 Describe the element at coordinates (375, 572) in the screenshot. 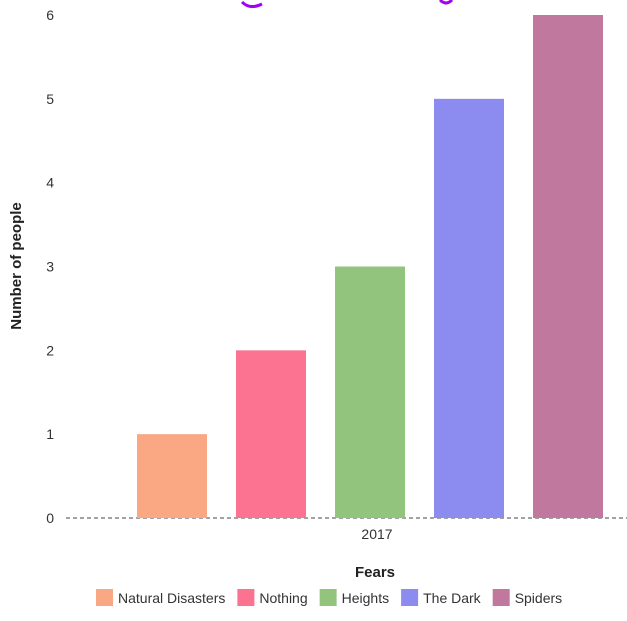

I see `x-axis-title: Fears` at that location.